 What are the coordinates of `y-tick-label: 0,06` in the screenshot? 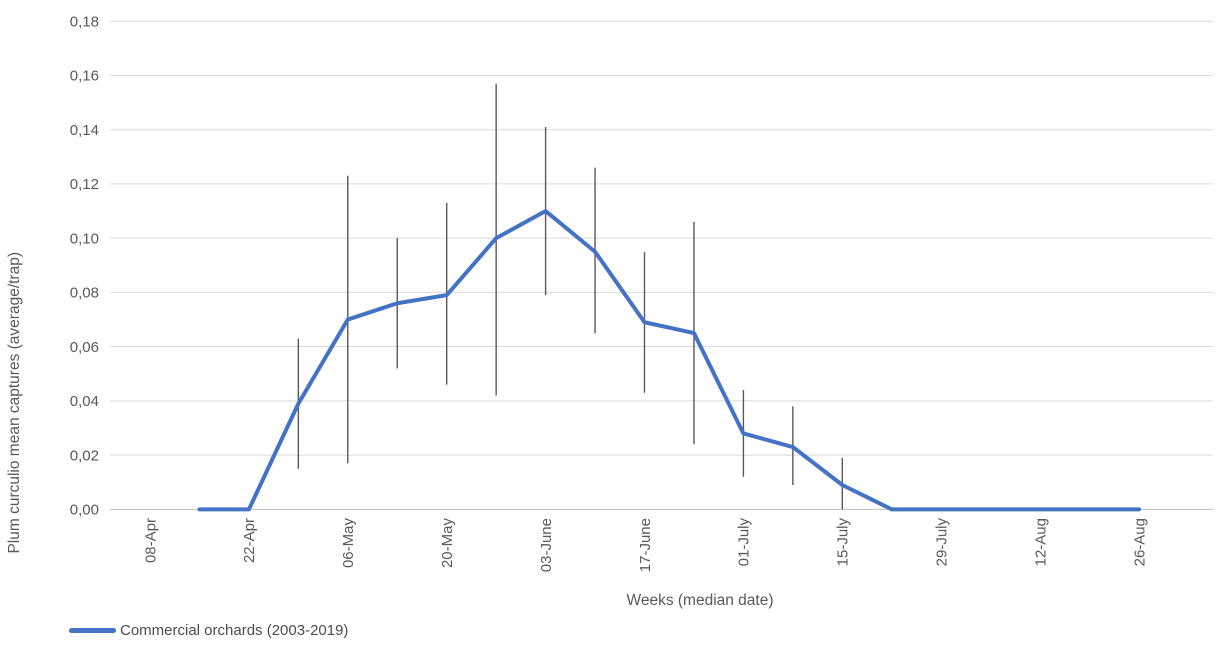 It's located at (84, 347).